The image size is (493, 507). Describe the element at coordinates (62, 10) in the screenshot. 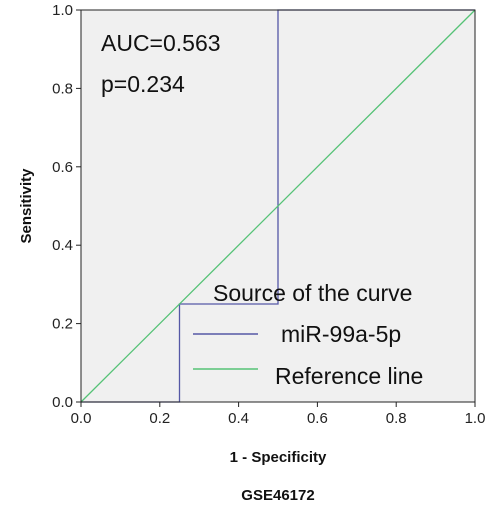

I see `y-tick-label: 1.0` at that location.